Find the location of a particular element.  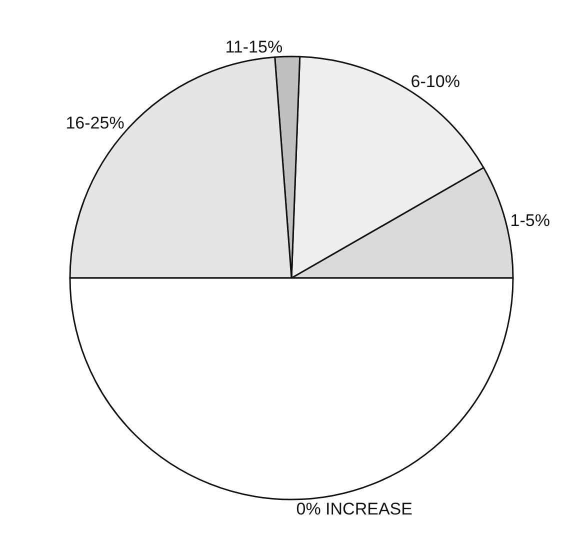

slice-label: 0% INCREASE is located at coordinates (354, 509).